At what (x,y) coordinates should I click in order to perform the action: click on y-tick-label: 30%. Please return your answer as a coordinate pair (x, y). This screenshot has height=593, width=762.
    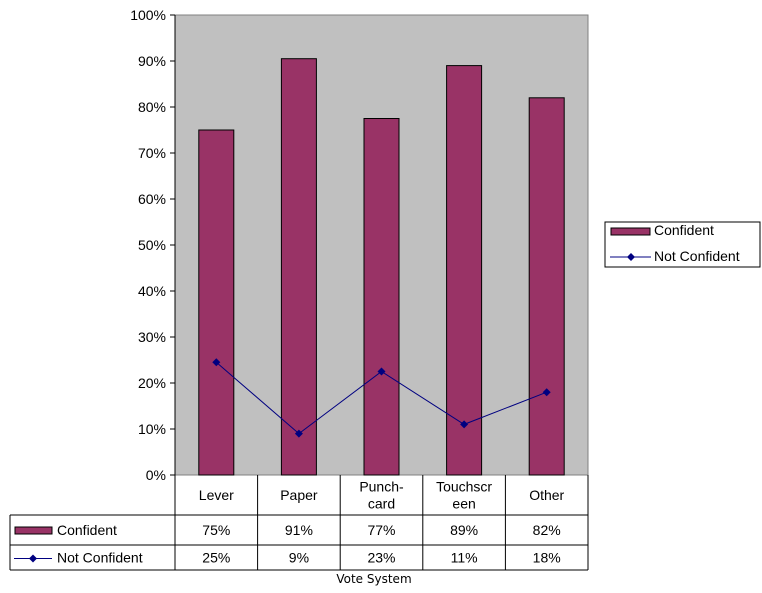
    Looking at the image, I should click on (152, 337).